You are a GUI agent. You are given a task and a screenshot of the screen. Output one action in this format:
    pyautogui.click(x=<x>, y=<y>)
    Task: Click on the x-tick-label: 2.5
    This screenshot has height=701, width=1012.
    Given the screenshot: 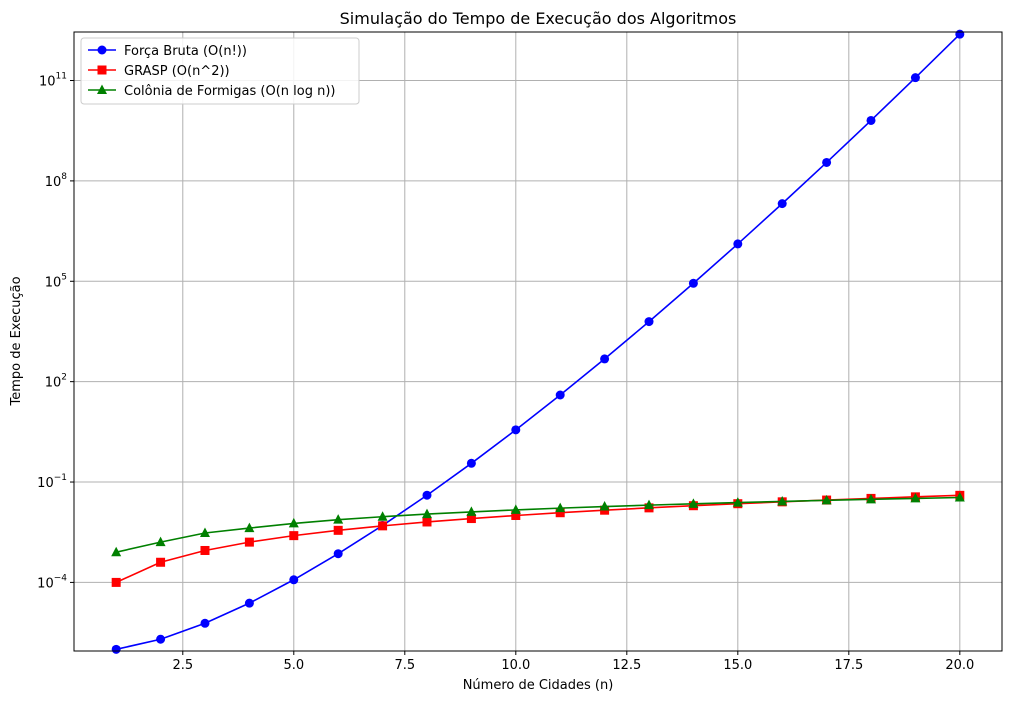 What is the action you would take?
    pyautogui.click(x=182, y=665)
    